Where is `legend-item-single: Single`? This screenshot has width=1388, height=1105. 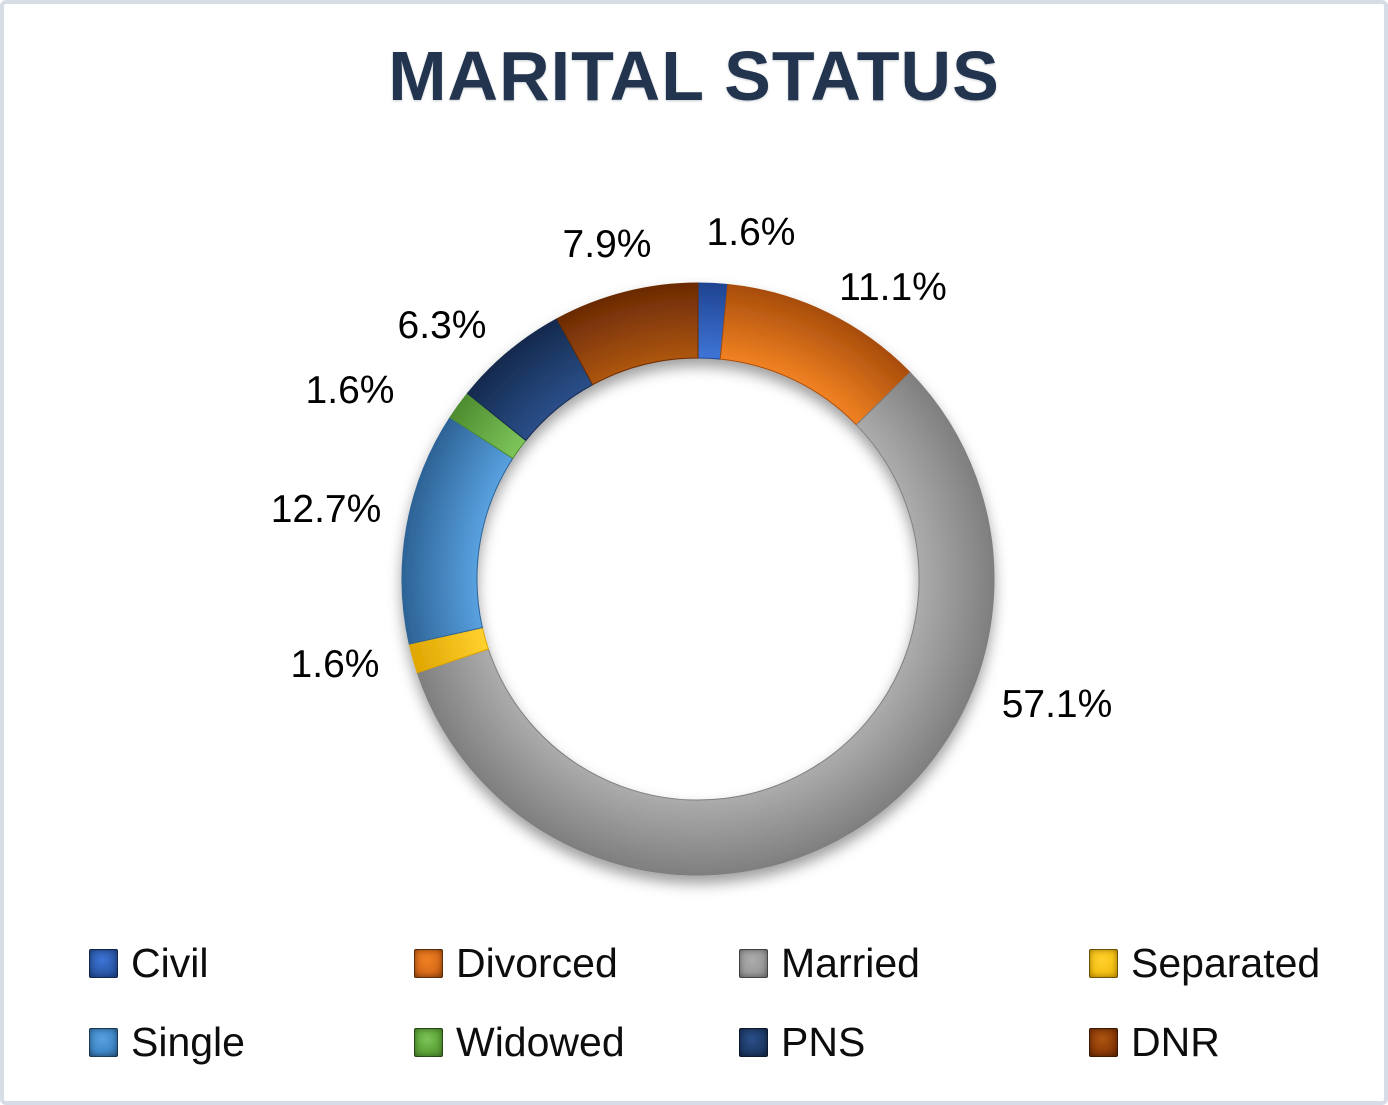 legend-item-single: Single is located at coordinates (167, 1042).